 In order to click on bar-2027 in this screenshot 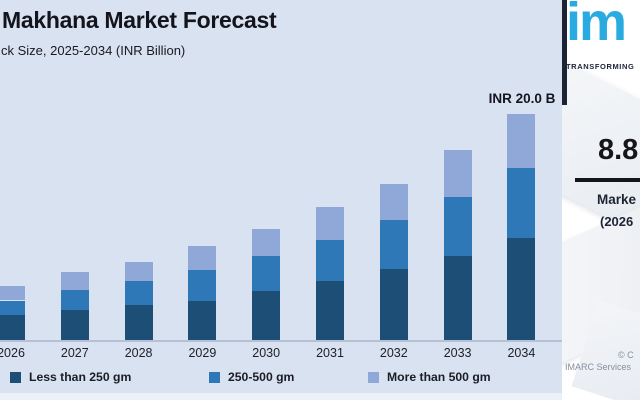, I will do `click(74, 170)`.